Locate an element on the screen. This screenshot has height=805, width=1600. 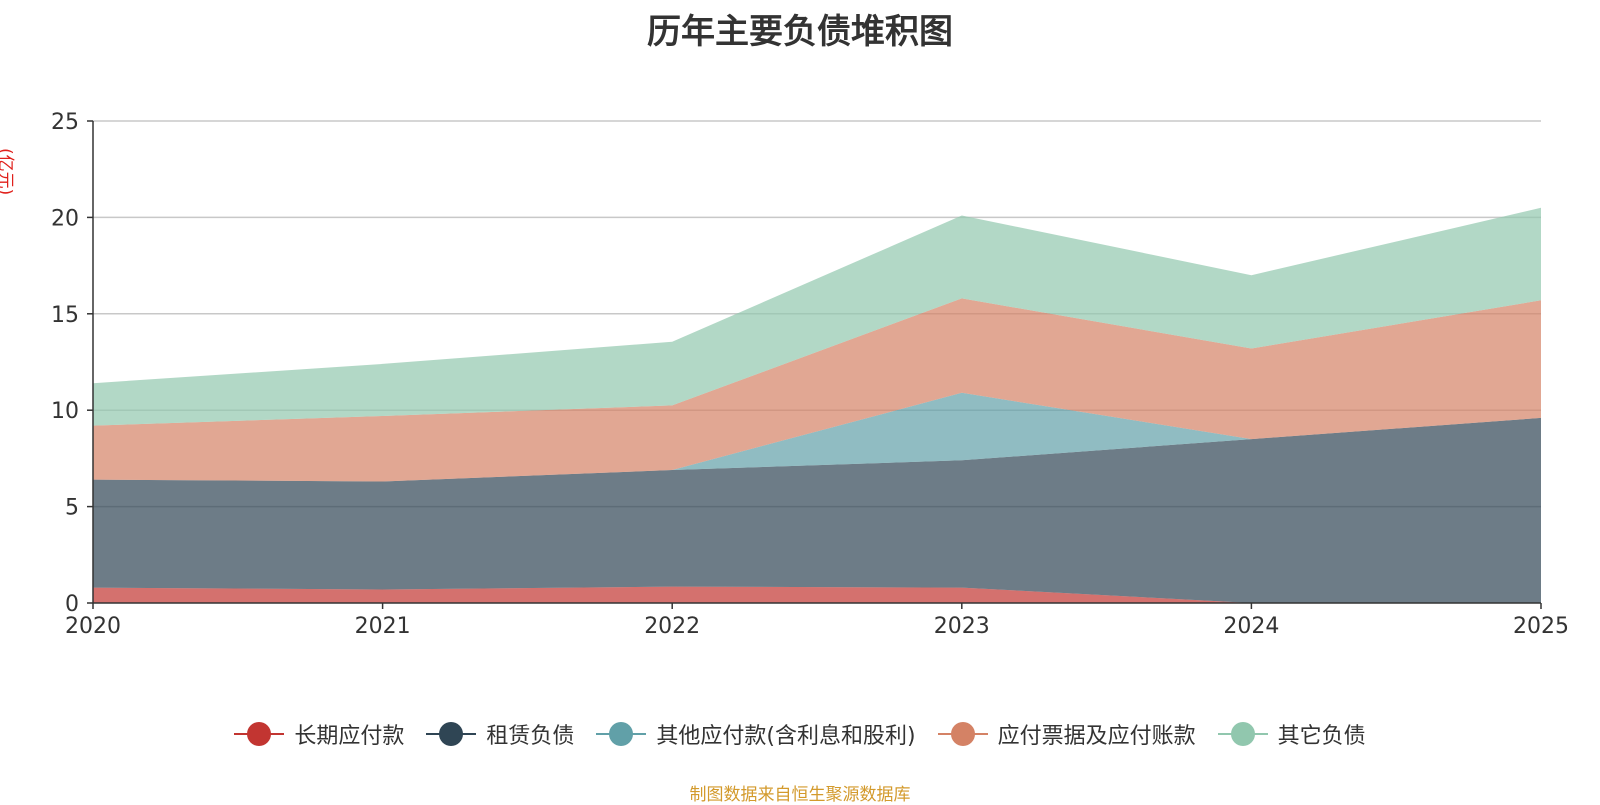
legend-label: 应付票据及应付账款 is located at coordinates (1096, 736).